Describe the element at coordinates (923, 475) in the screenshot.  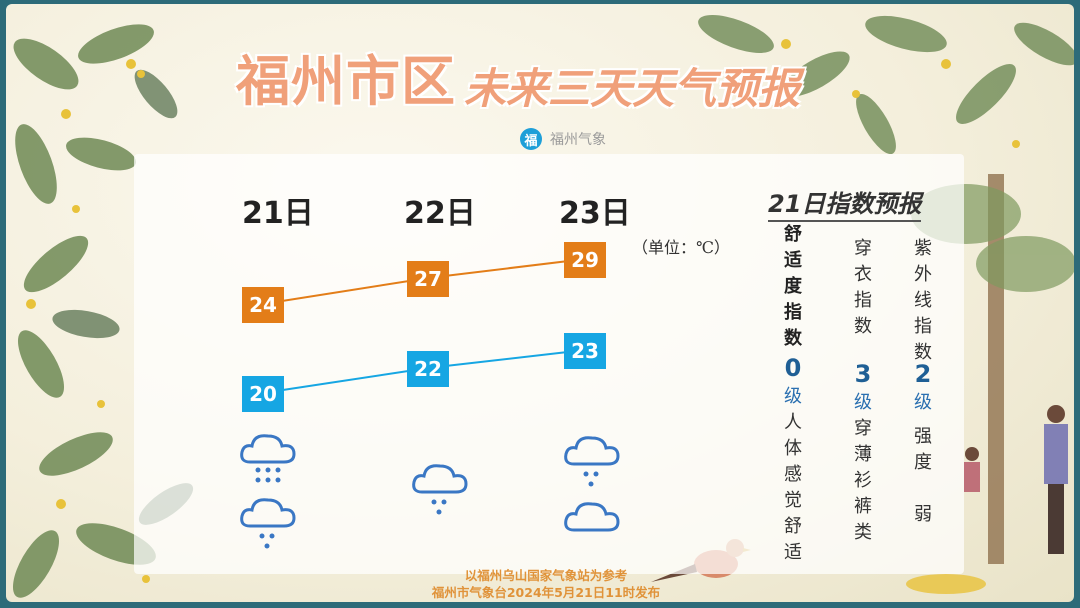
I see `index-uv-desc: 强度 弱` at that location.